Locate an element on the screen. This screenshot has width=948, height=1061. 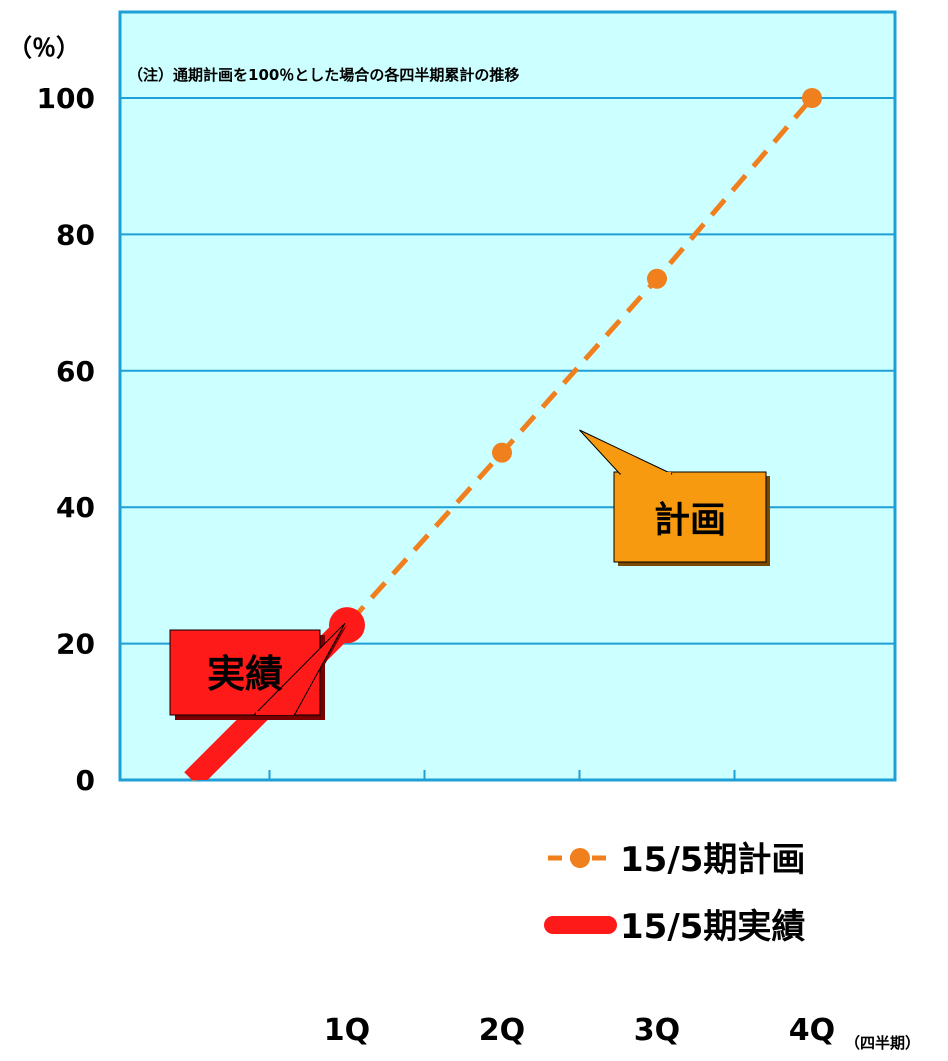
x-tick-label: 3Q is located at coordinates (657, 1030).